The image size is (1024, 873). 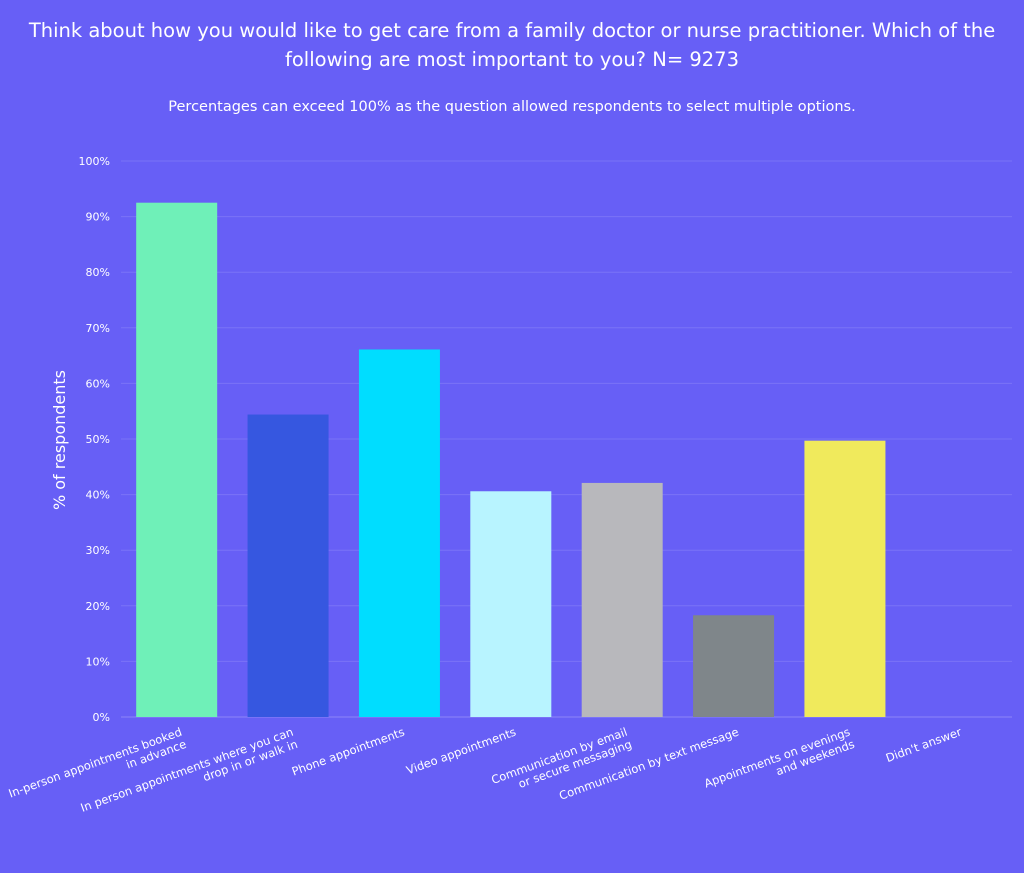 What do you see at coordinates (98, 439) in the screenshot?
I see `y-tick-label: 50%` at bounding box center [98, 439].